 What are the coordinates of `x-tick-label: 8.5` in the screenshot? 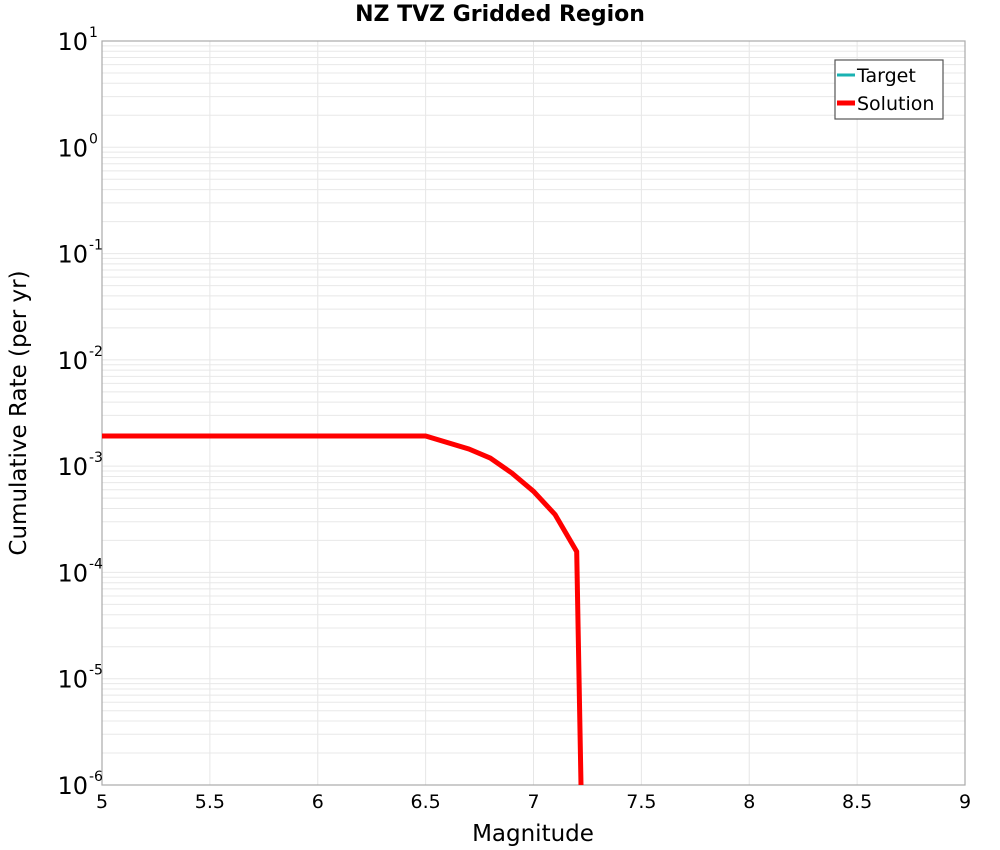 It's located at (857, 802).